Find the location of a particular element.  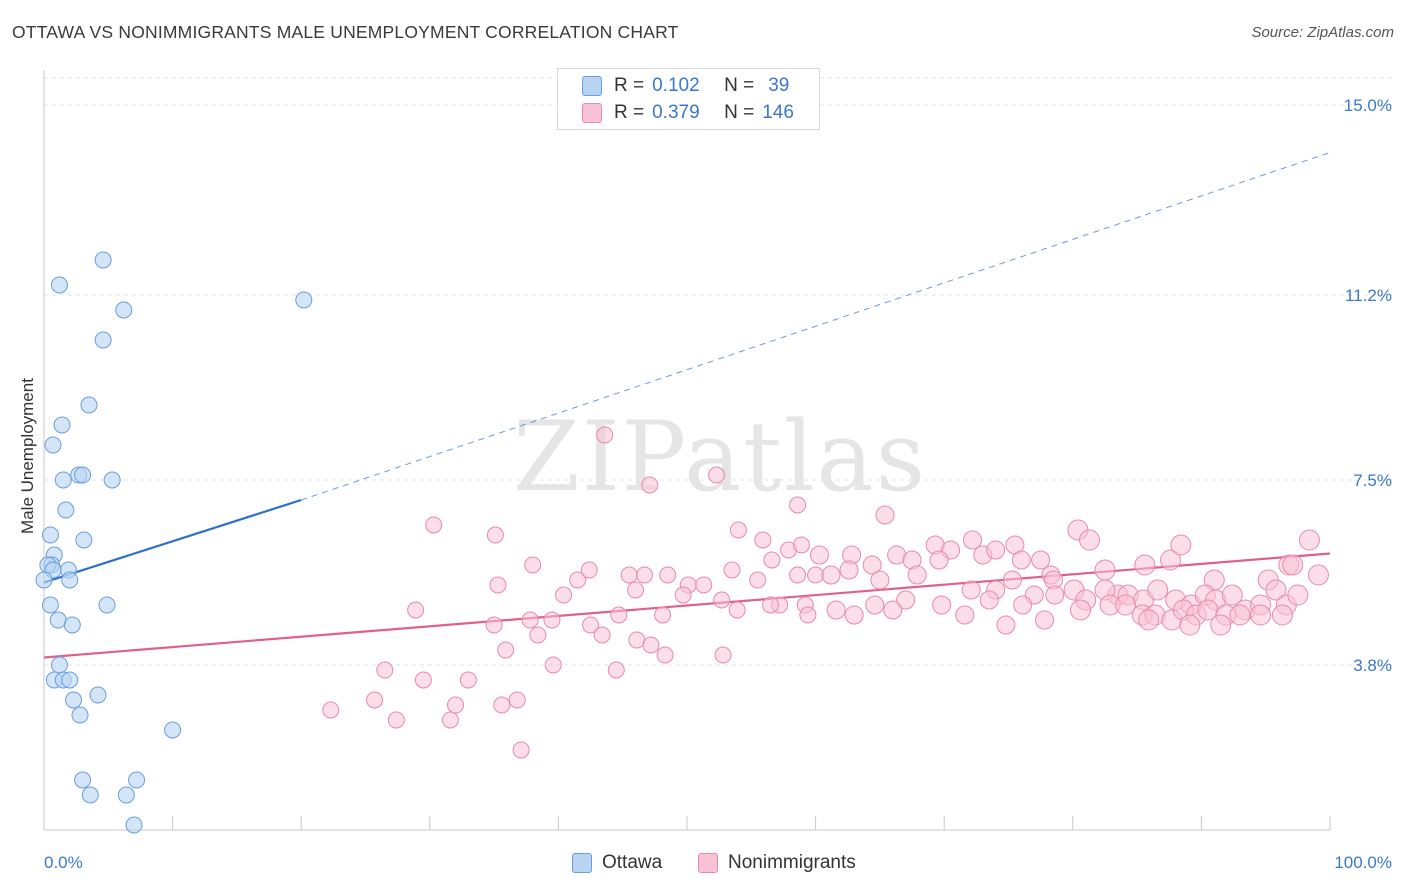

legend-row-nonimmigrants: R = 0.379 N = 146 is located at coordinates (688, 113).